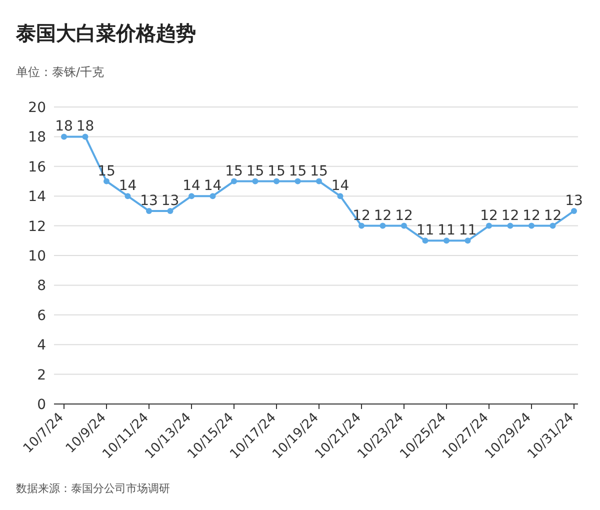 The height and width of the screenshot is (510, 600). Describe the element at coordinates (37, 108) in the screenshot. I see `y-tick-label: 20` at that location.